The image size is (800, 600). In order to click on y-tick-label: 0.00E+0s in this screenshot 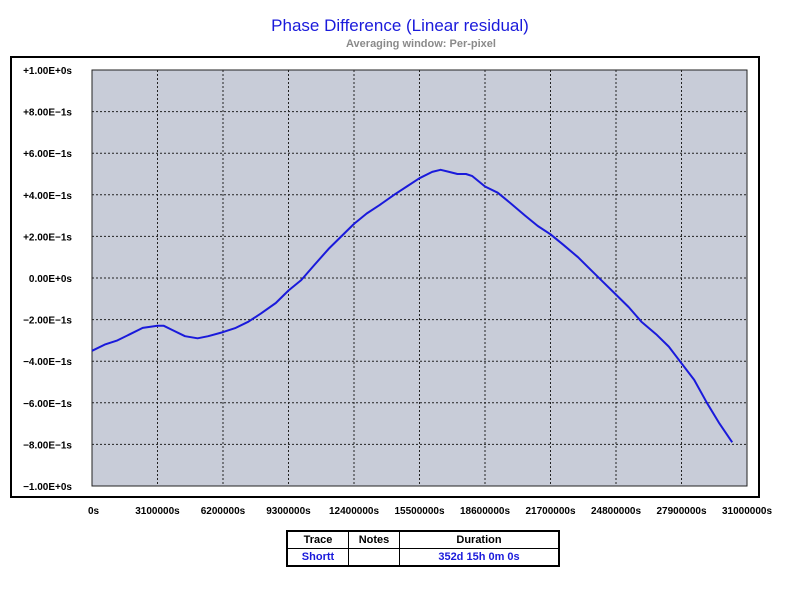, I will do `click(51, 279)`.